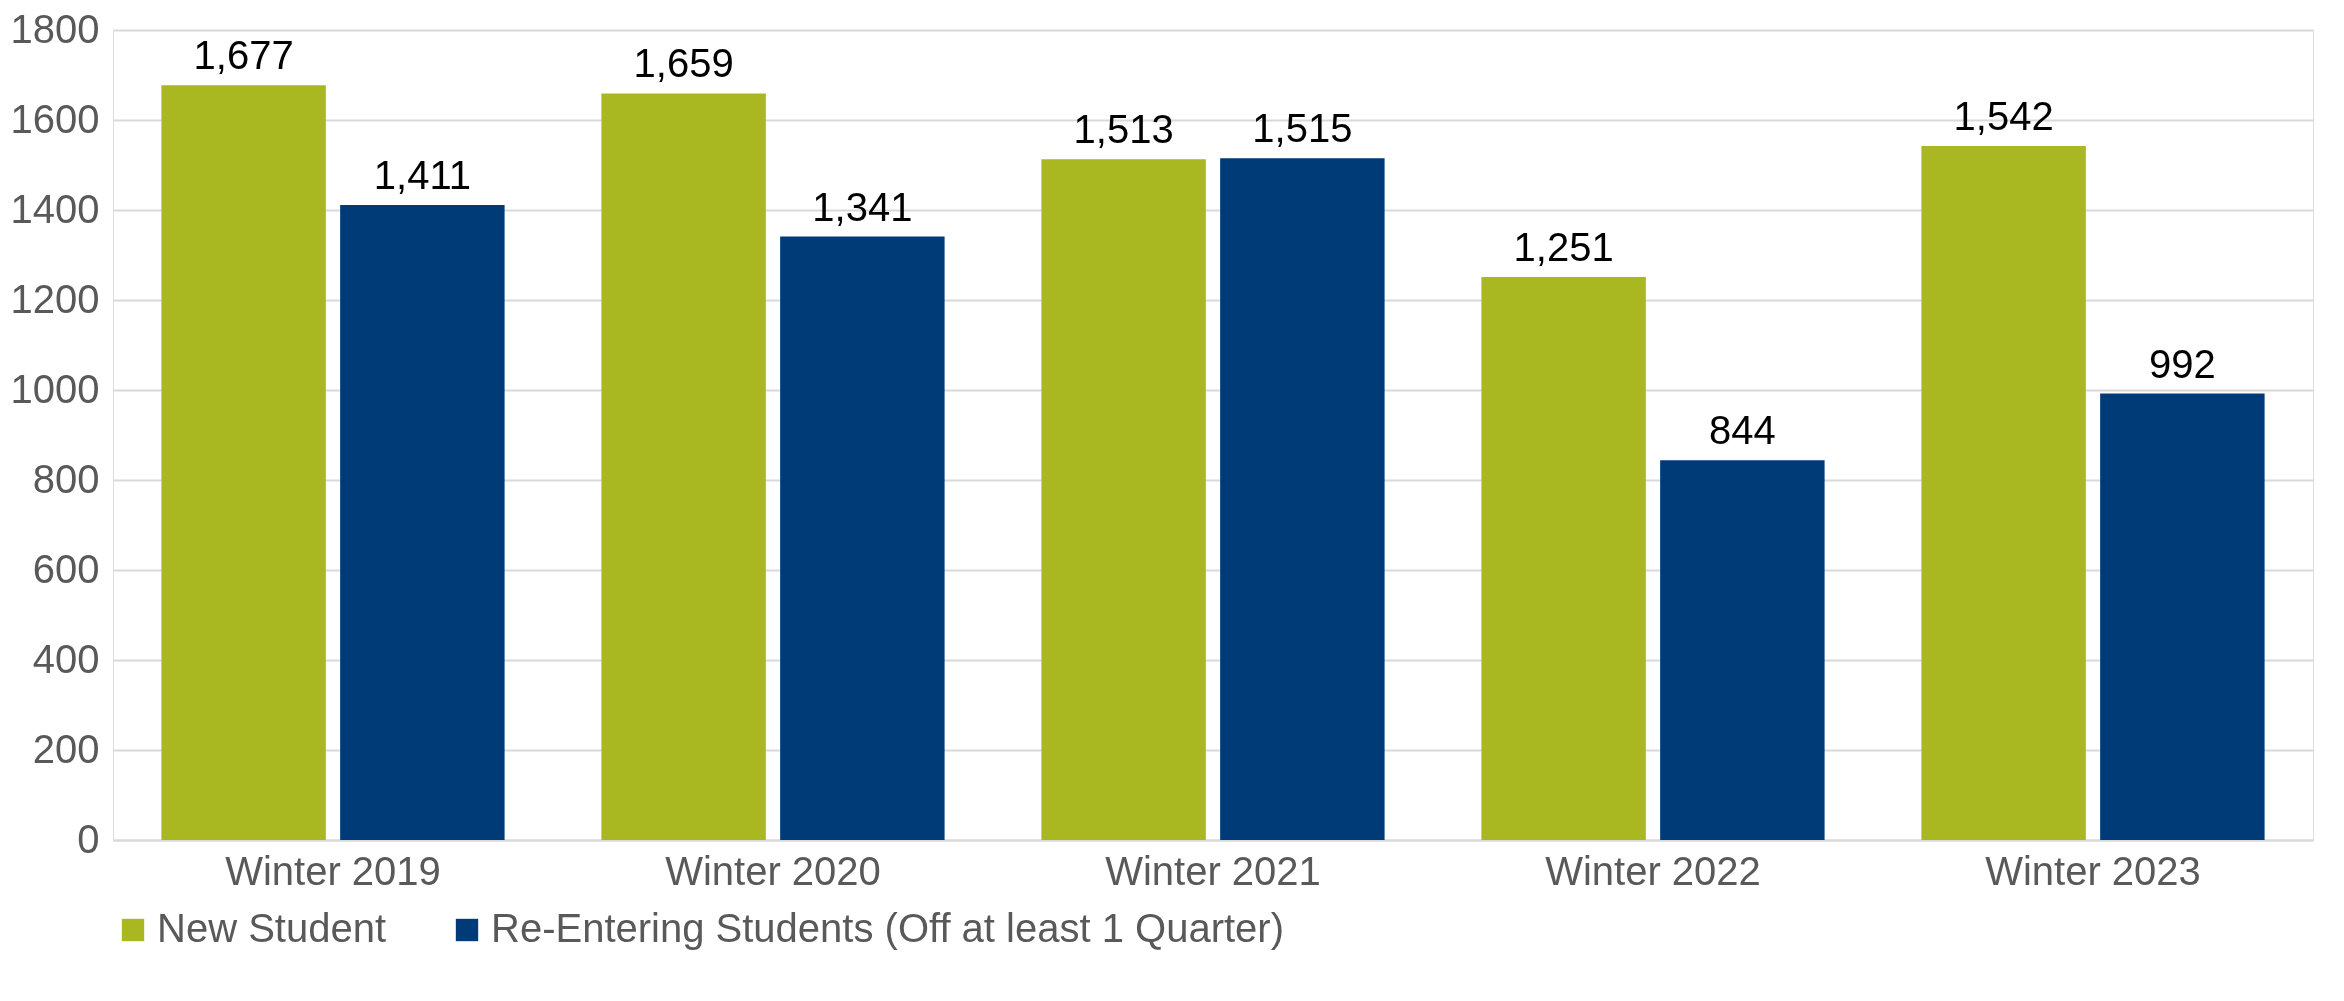 This screenshot has height=1001, width=2344. What do you see at coordinates (1123, 129) in the screenshot?
I see `data-label: 1,513` at bounding box center [1123, 129].